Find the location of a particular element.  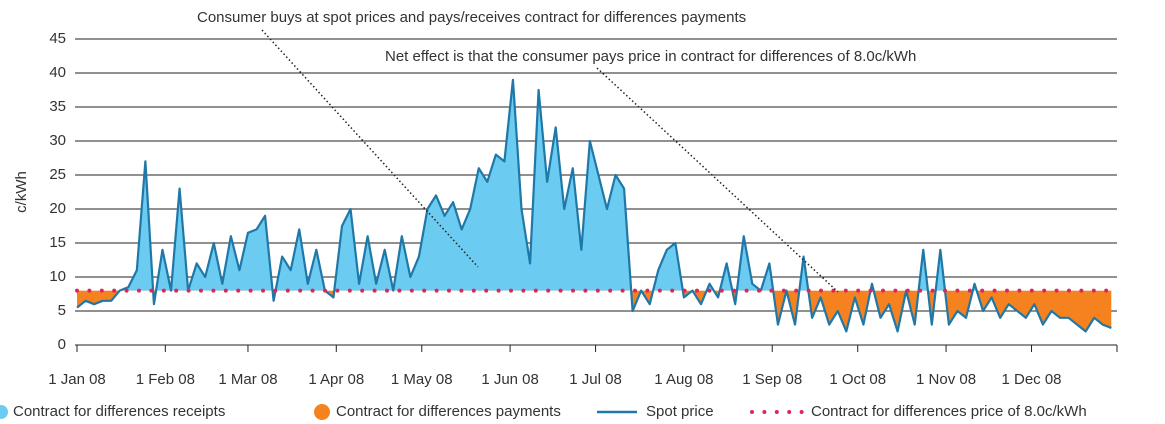

legend-label: Contract for differences payments is located at coordinates (448, 411).